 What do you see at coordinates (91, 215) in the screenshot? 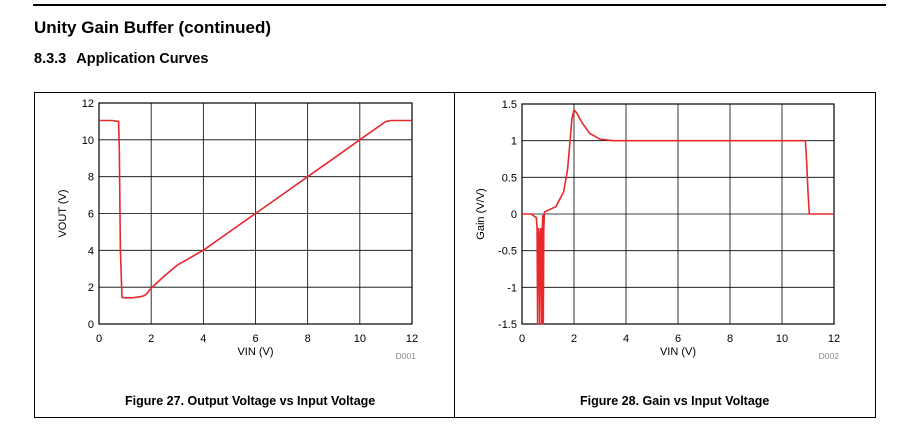
I see `chart1-y-tick-label: 6` at bounding box center [91, 215].